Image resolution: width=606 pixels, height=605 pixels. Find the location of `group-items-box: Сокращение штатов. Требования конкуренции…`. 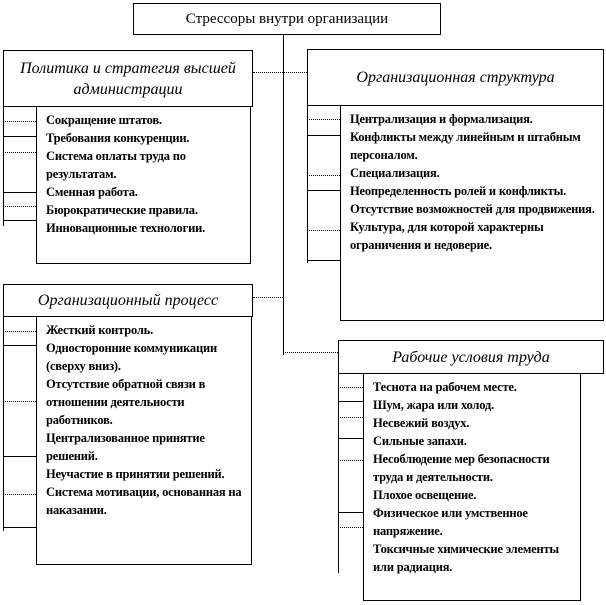

group-items-box: Сокращение штатов. Требования конкуренции… is located at coordinates (143, 185).